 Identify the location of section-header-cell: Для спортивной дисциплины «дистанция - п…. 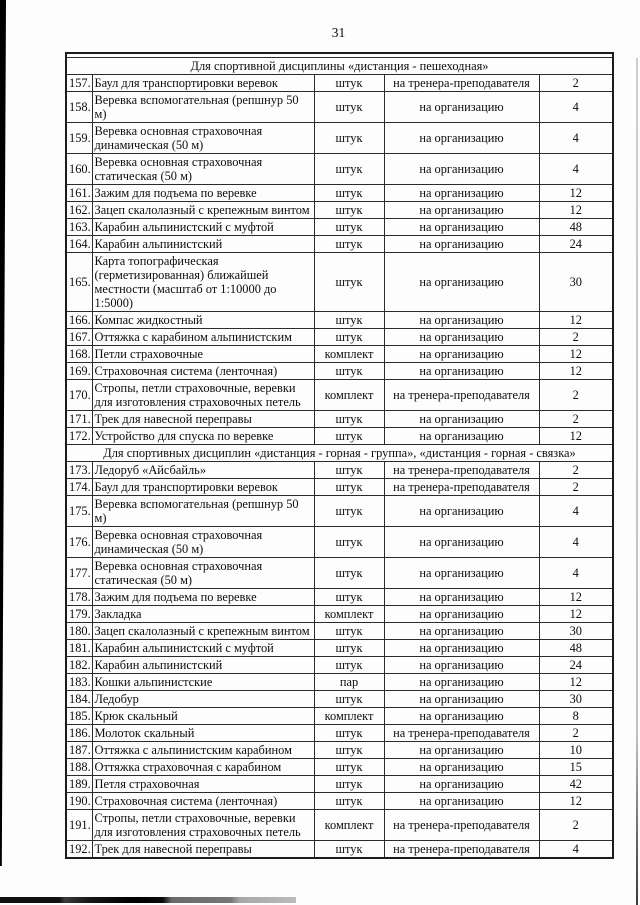
(339, 66).